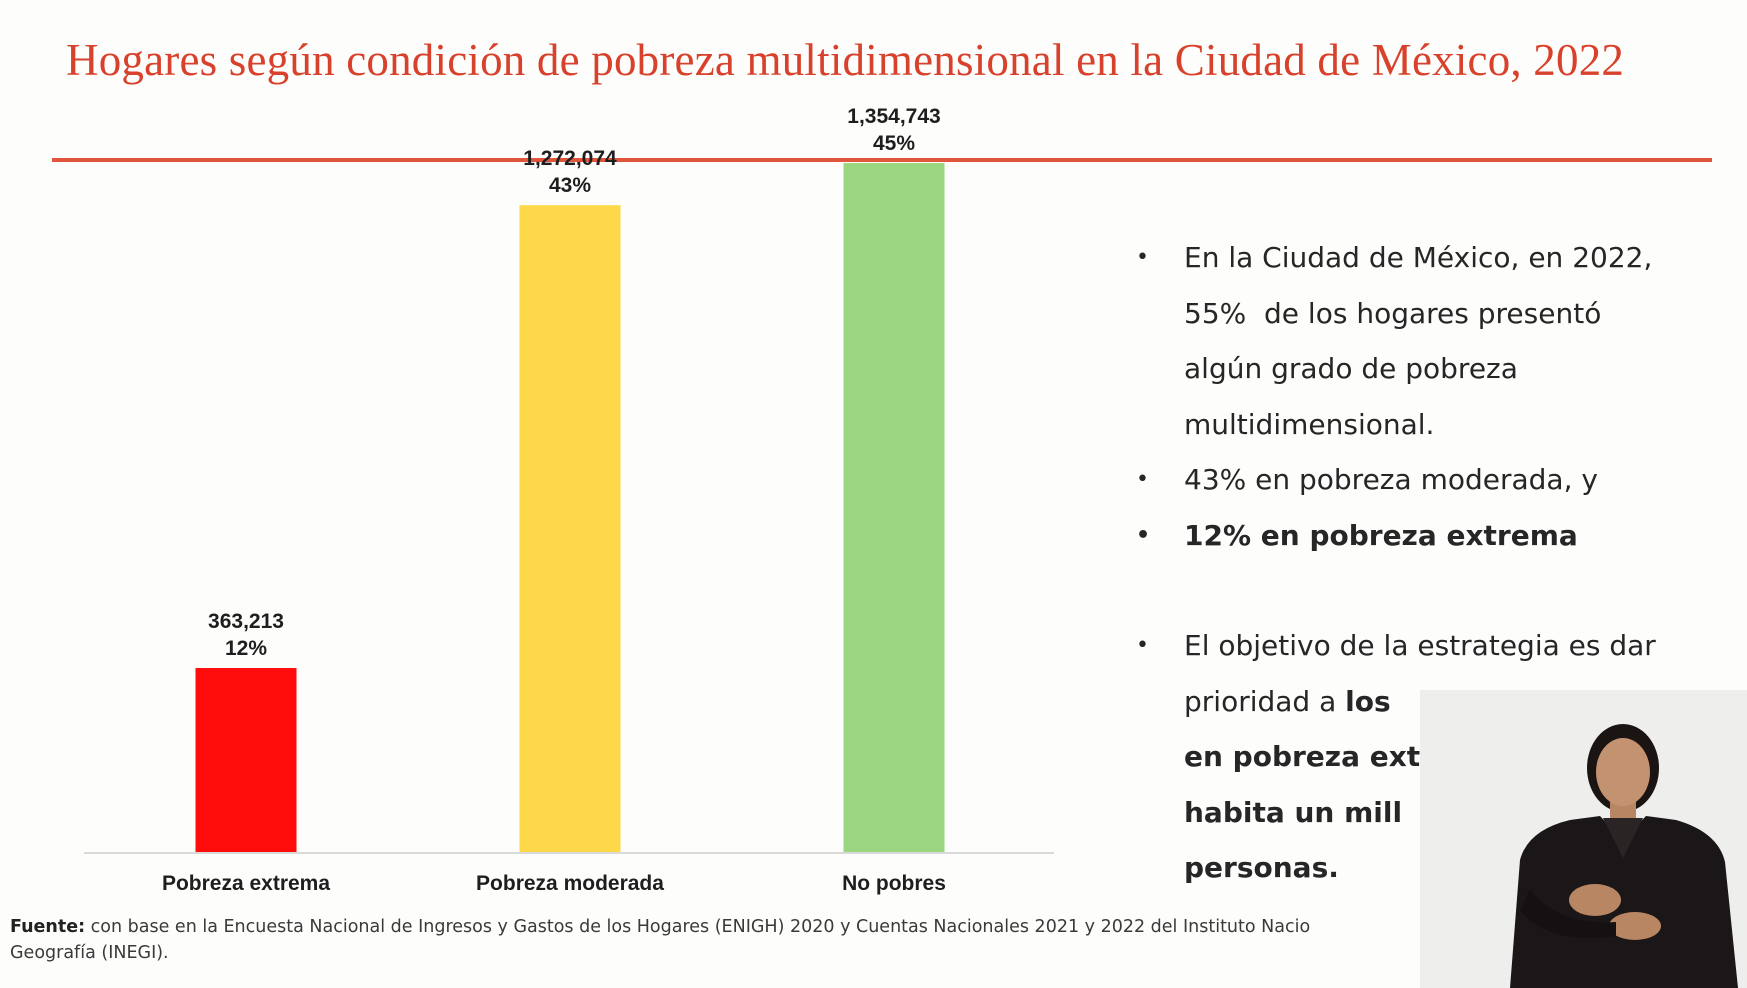 The width and height of the screenshot is (1747, 988). What do you see at coordinates (48, 927) in the screenshot?
I see `source-label: Fuente:` at bounding box center [48, 927].